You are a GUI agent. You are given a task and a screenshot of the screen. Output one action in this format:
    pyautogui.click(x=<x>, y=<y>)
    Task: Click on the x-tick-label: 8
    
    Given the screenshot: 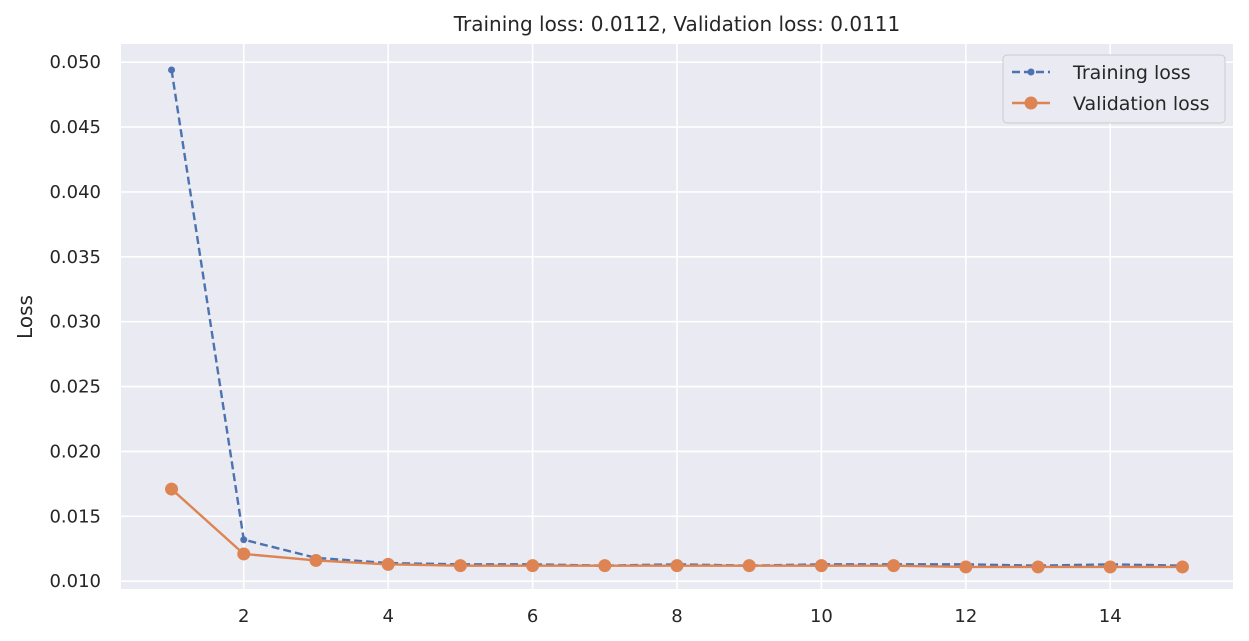 What is the action you would take?
    pyautogui.click(x=676, y=616)
    